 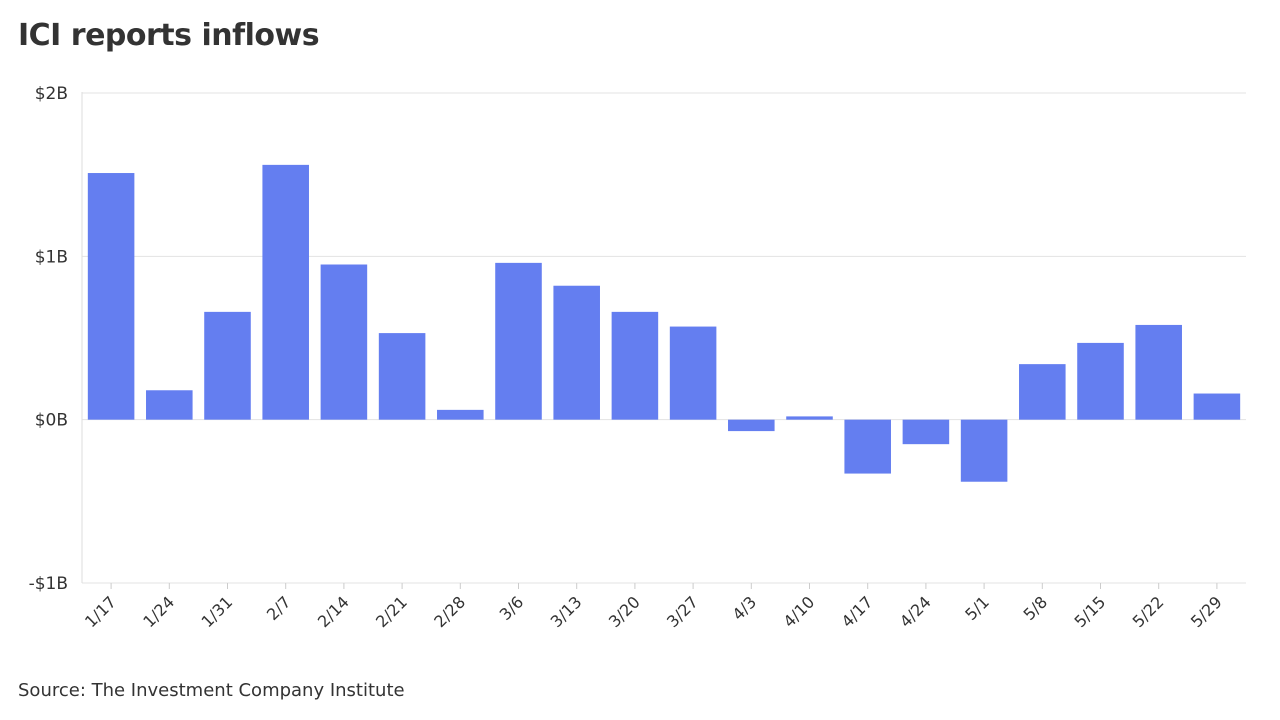 What do you see at coordinates (682, 611) in the screenshot?
I see `x-tick-label: 3/27` at bounding box center [682, 611].